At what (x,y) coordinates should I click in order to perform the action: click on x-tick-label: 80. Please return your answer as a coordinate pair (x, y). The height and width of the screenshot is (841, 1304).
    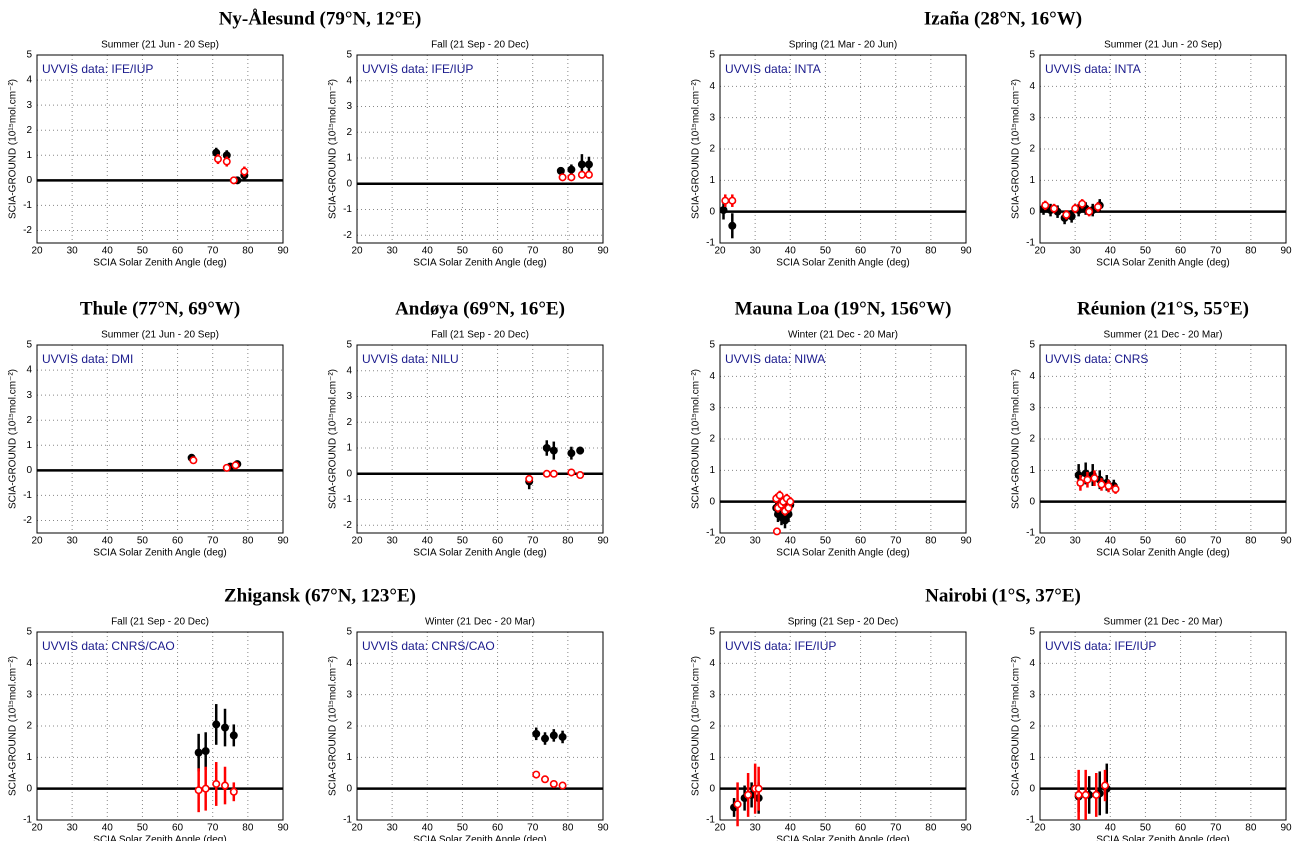
    Looking at the image, I should click on (568, 251).